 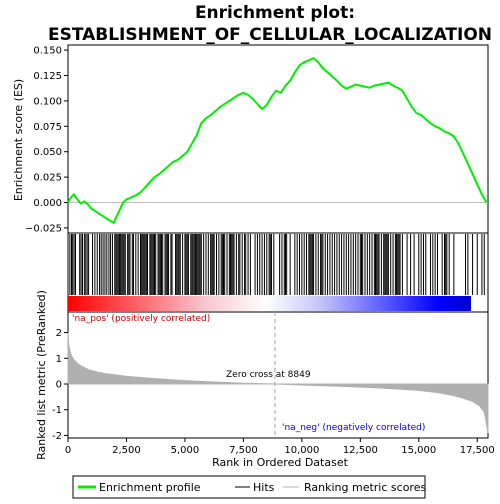 What do you see at coordinates (185, 450) in the screenshot?
I see `x-tick-label: 5,000` at bounding box center [185, 450].